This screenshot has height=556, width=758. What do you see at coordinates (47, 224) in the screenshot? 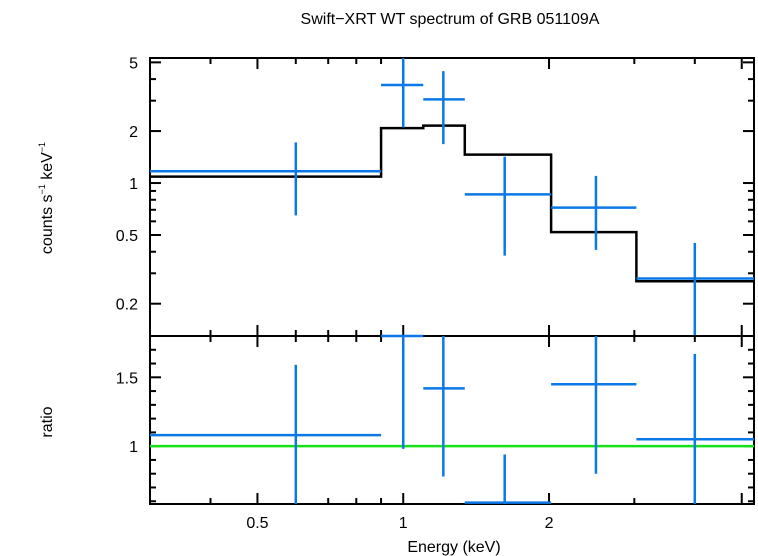
I see `y-axis-label-main: counts s` at bounding box center [47, 224].